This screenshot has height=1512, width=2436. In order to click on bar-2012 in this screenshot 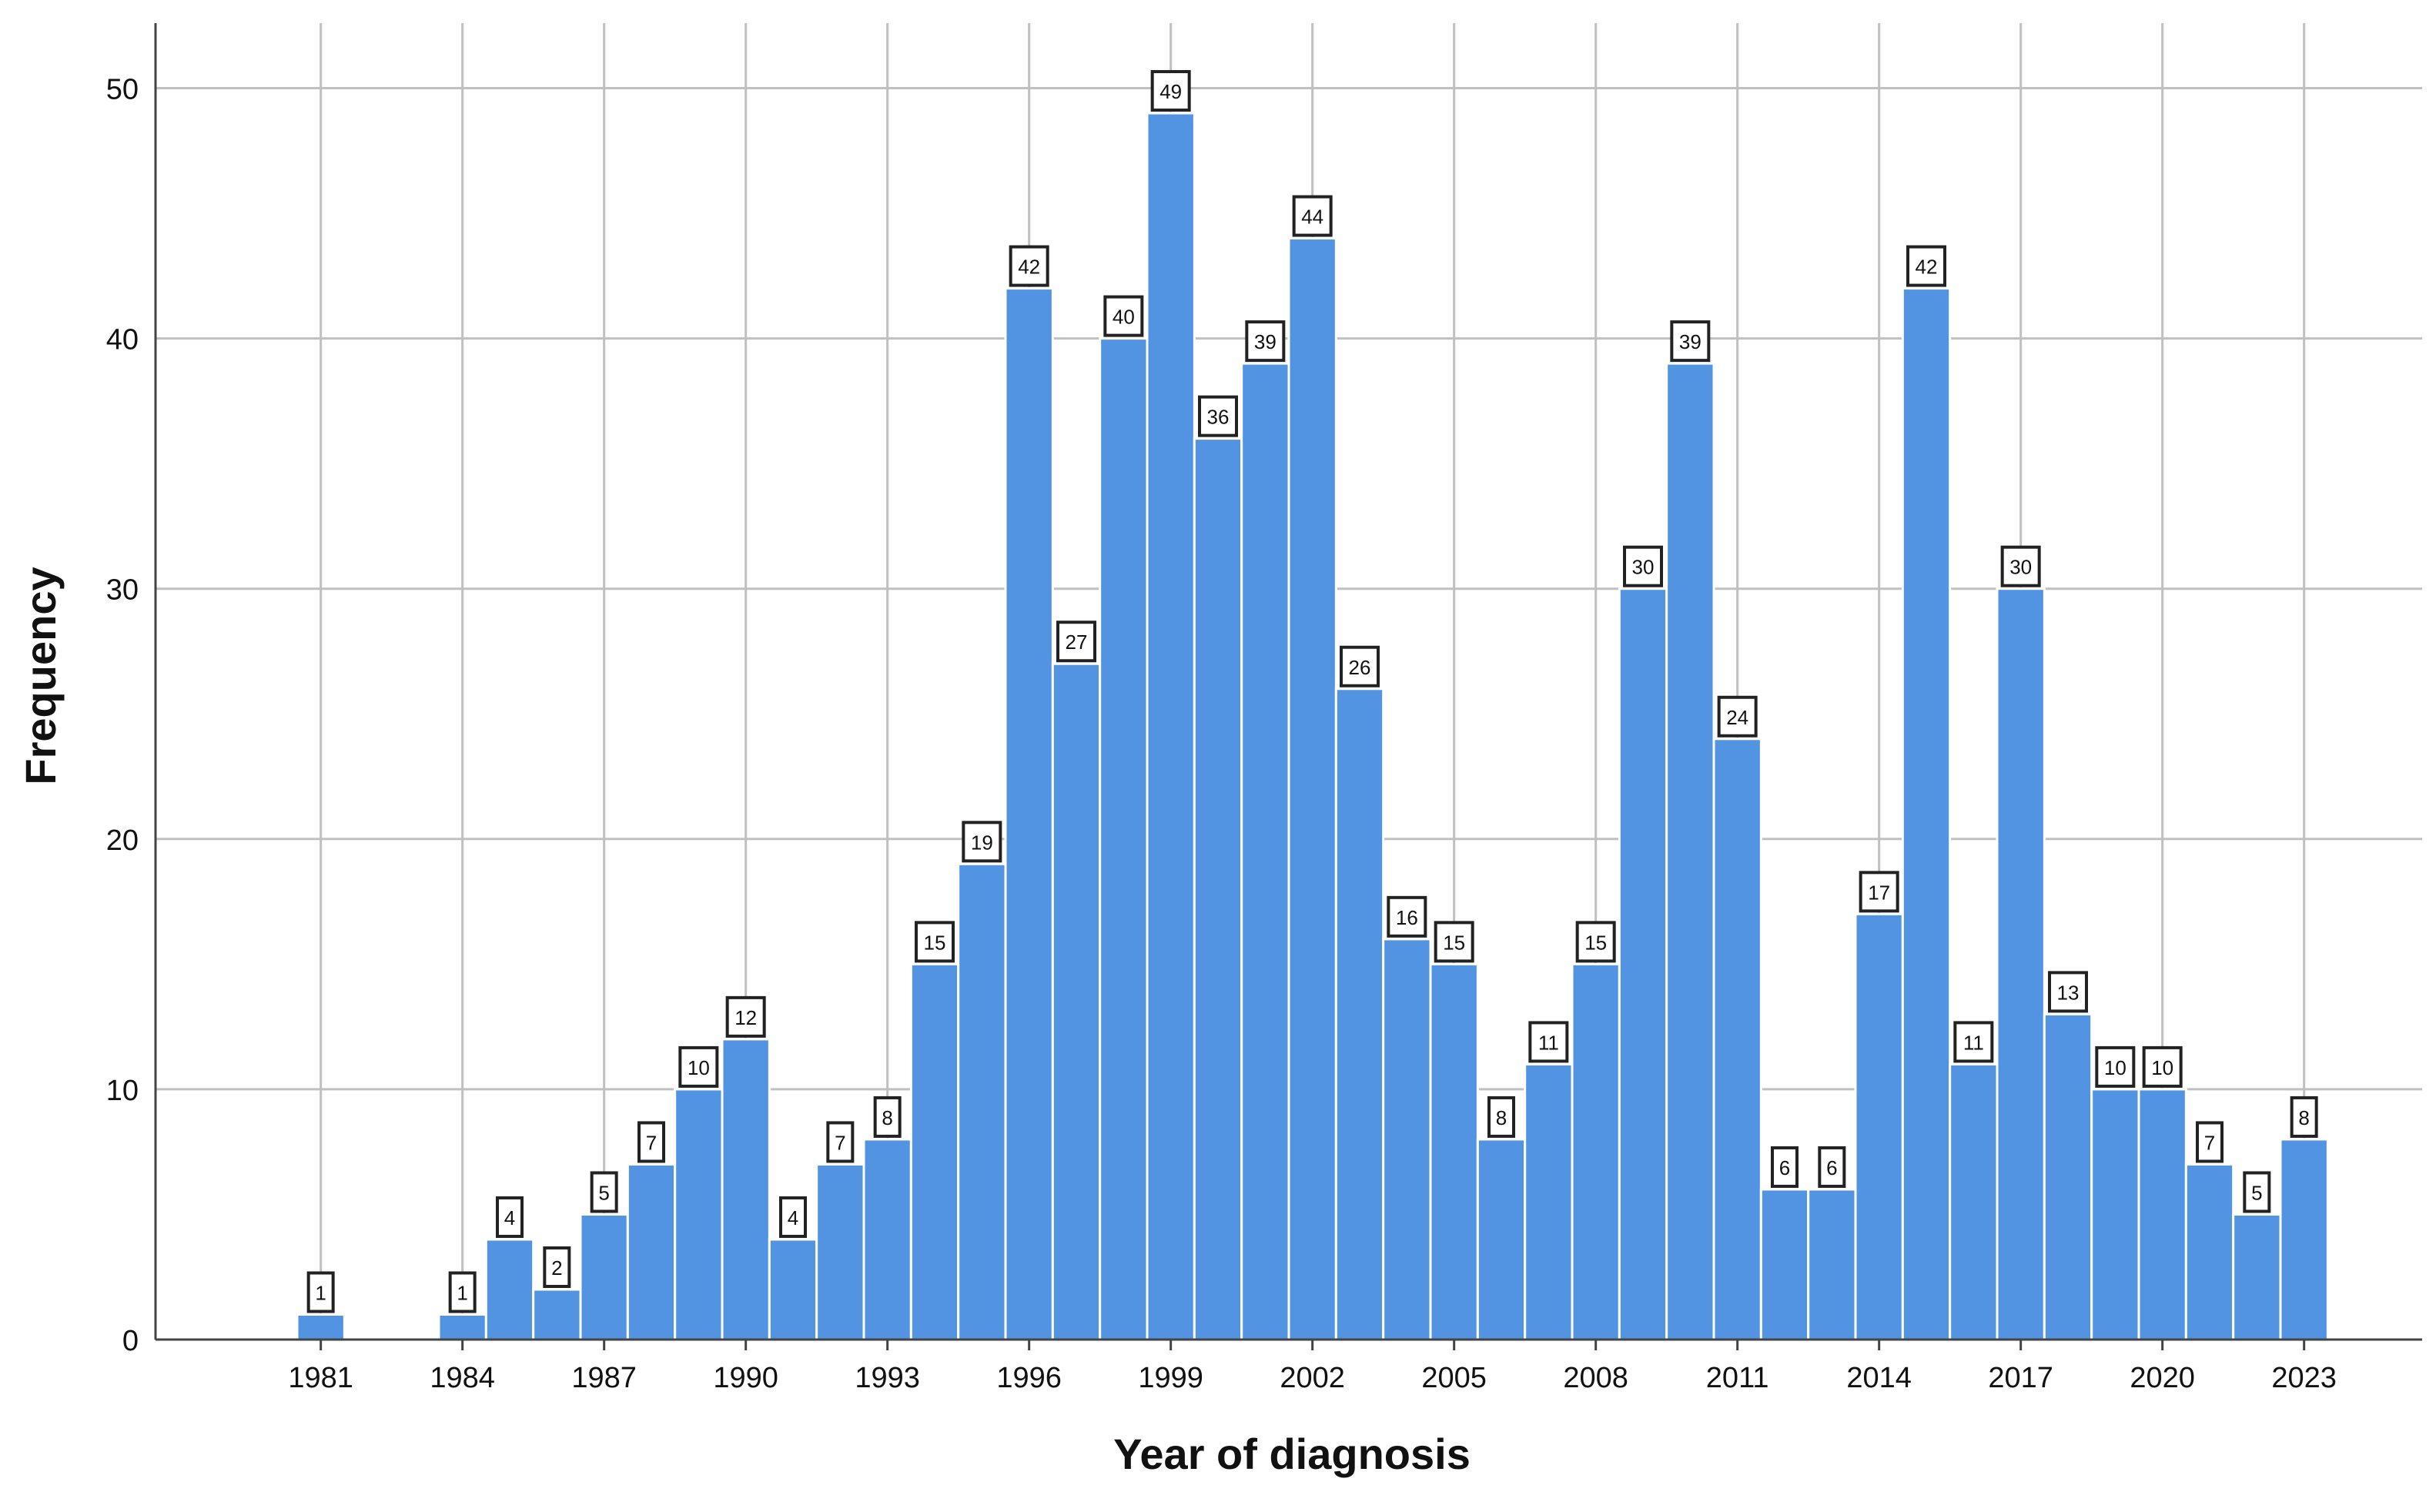, I will do `click(1784, 1264)`.